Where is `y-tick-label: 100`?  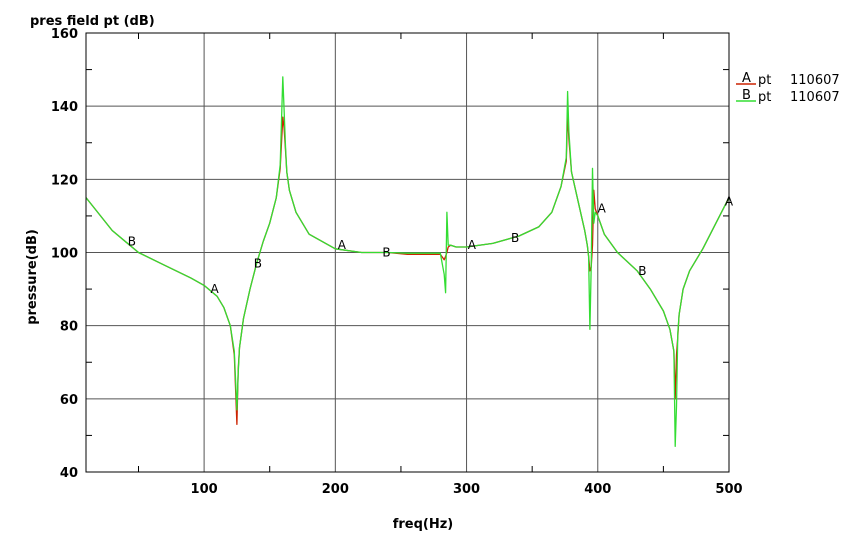
y-tick-label: 100 is located at coordinates (64, 254).